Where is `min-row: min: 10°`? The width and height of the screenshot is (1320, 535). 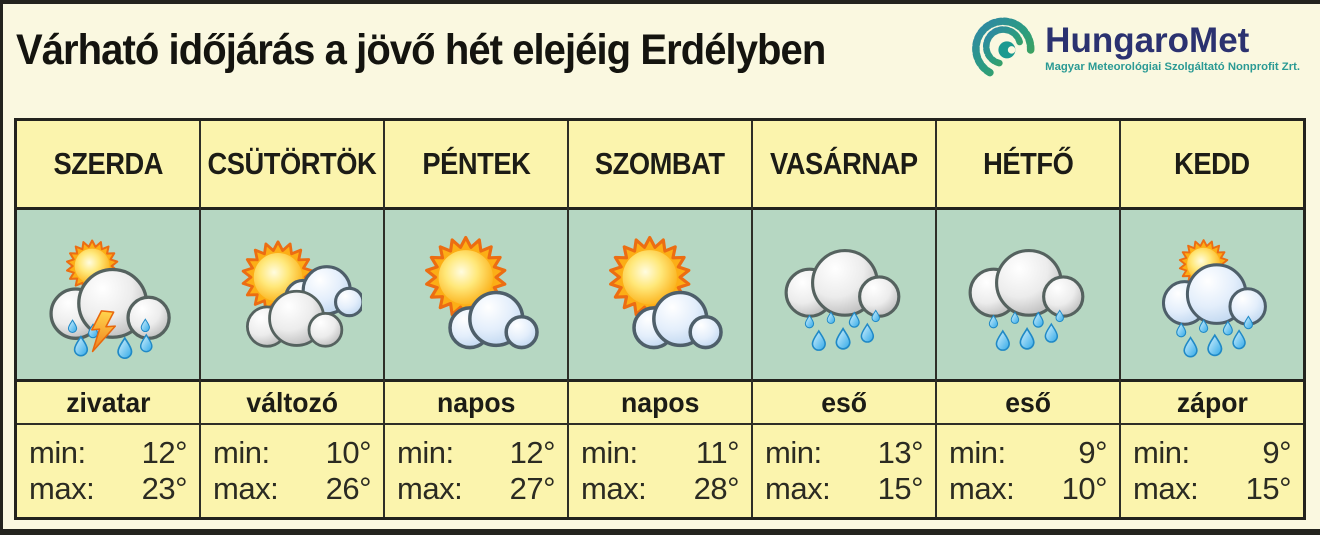
min-row: min: 10° is located at coordinates (292, 452).